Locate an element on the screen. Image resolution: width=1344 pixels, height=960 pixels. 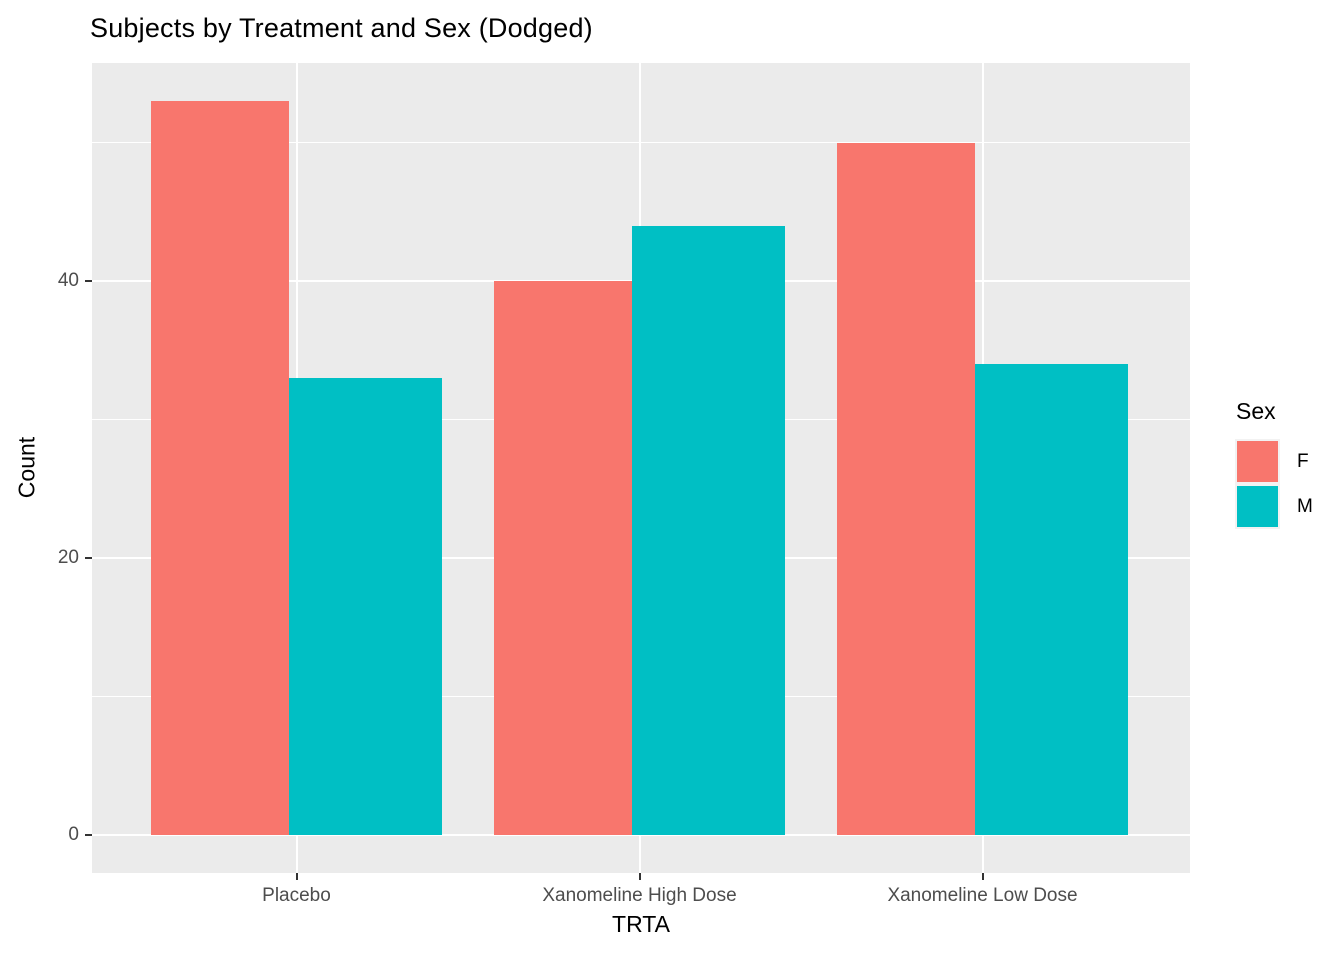
legend-label-m: M is located at coordinates (1305, 506).